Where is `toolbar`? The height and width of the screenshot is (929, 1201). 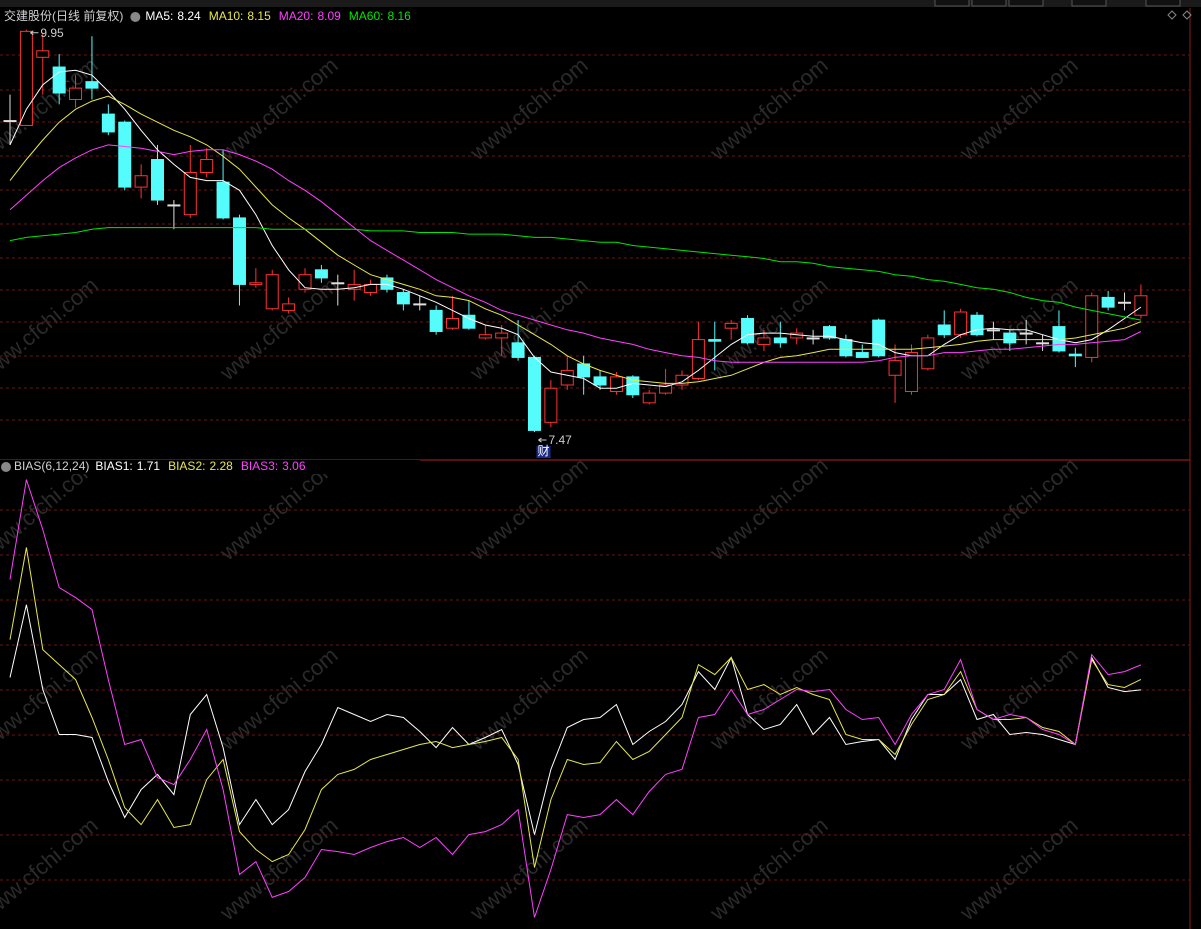 toolbar is located at coordinates (600, 3).